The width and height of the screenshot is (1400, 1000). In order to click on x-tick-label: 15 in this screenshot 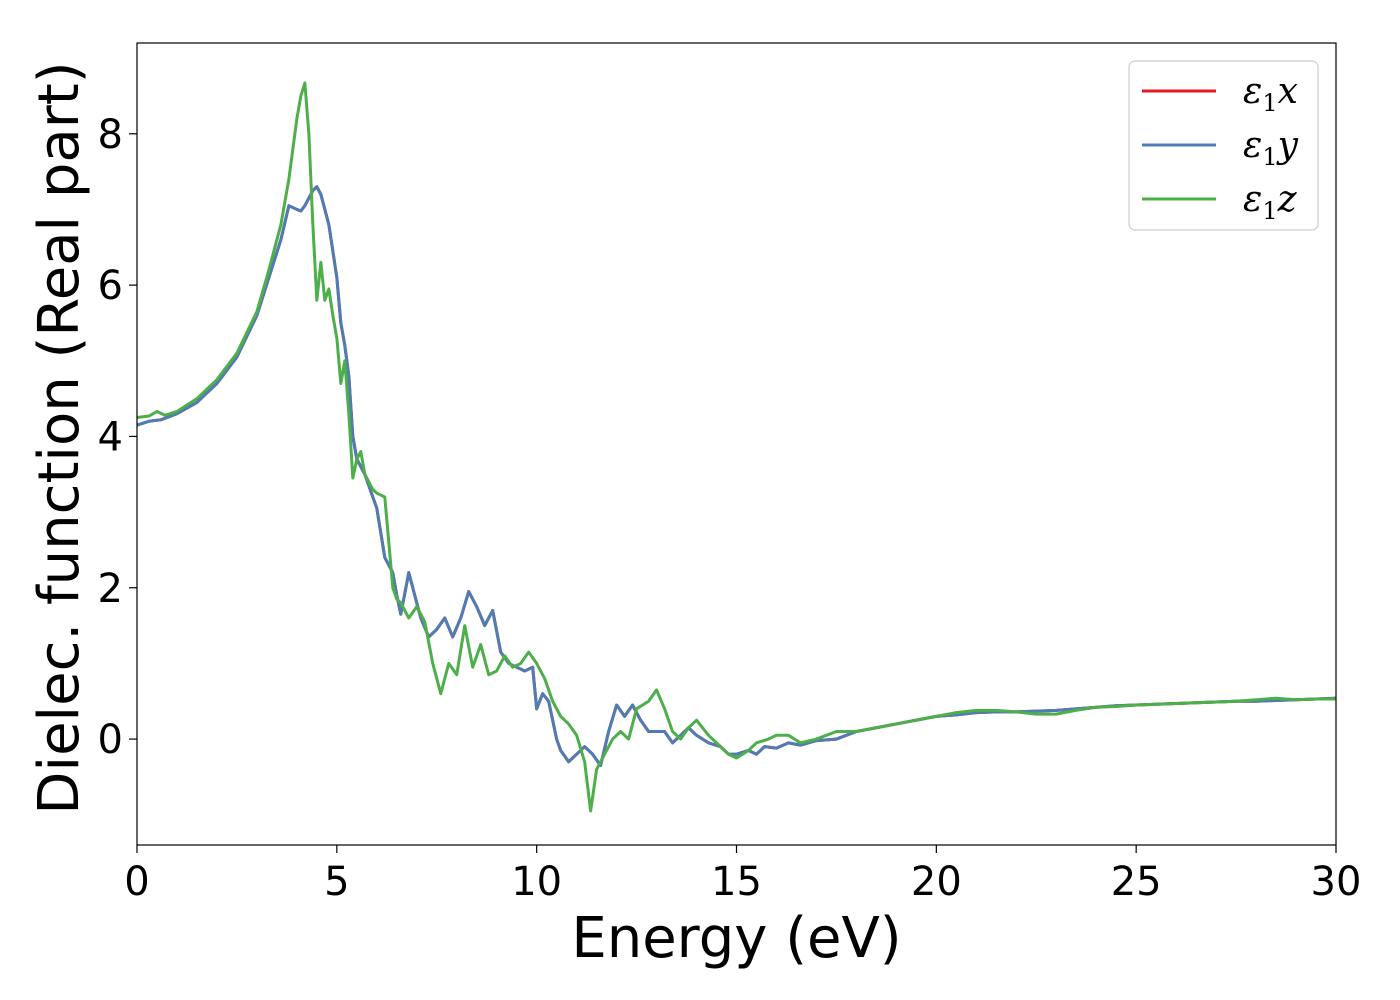, I will do `click(736, 882)`.